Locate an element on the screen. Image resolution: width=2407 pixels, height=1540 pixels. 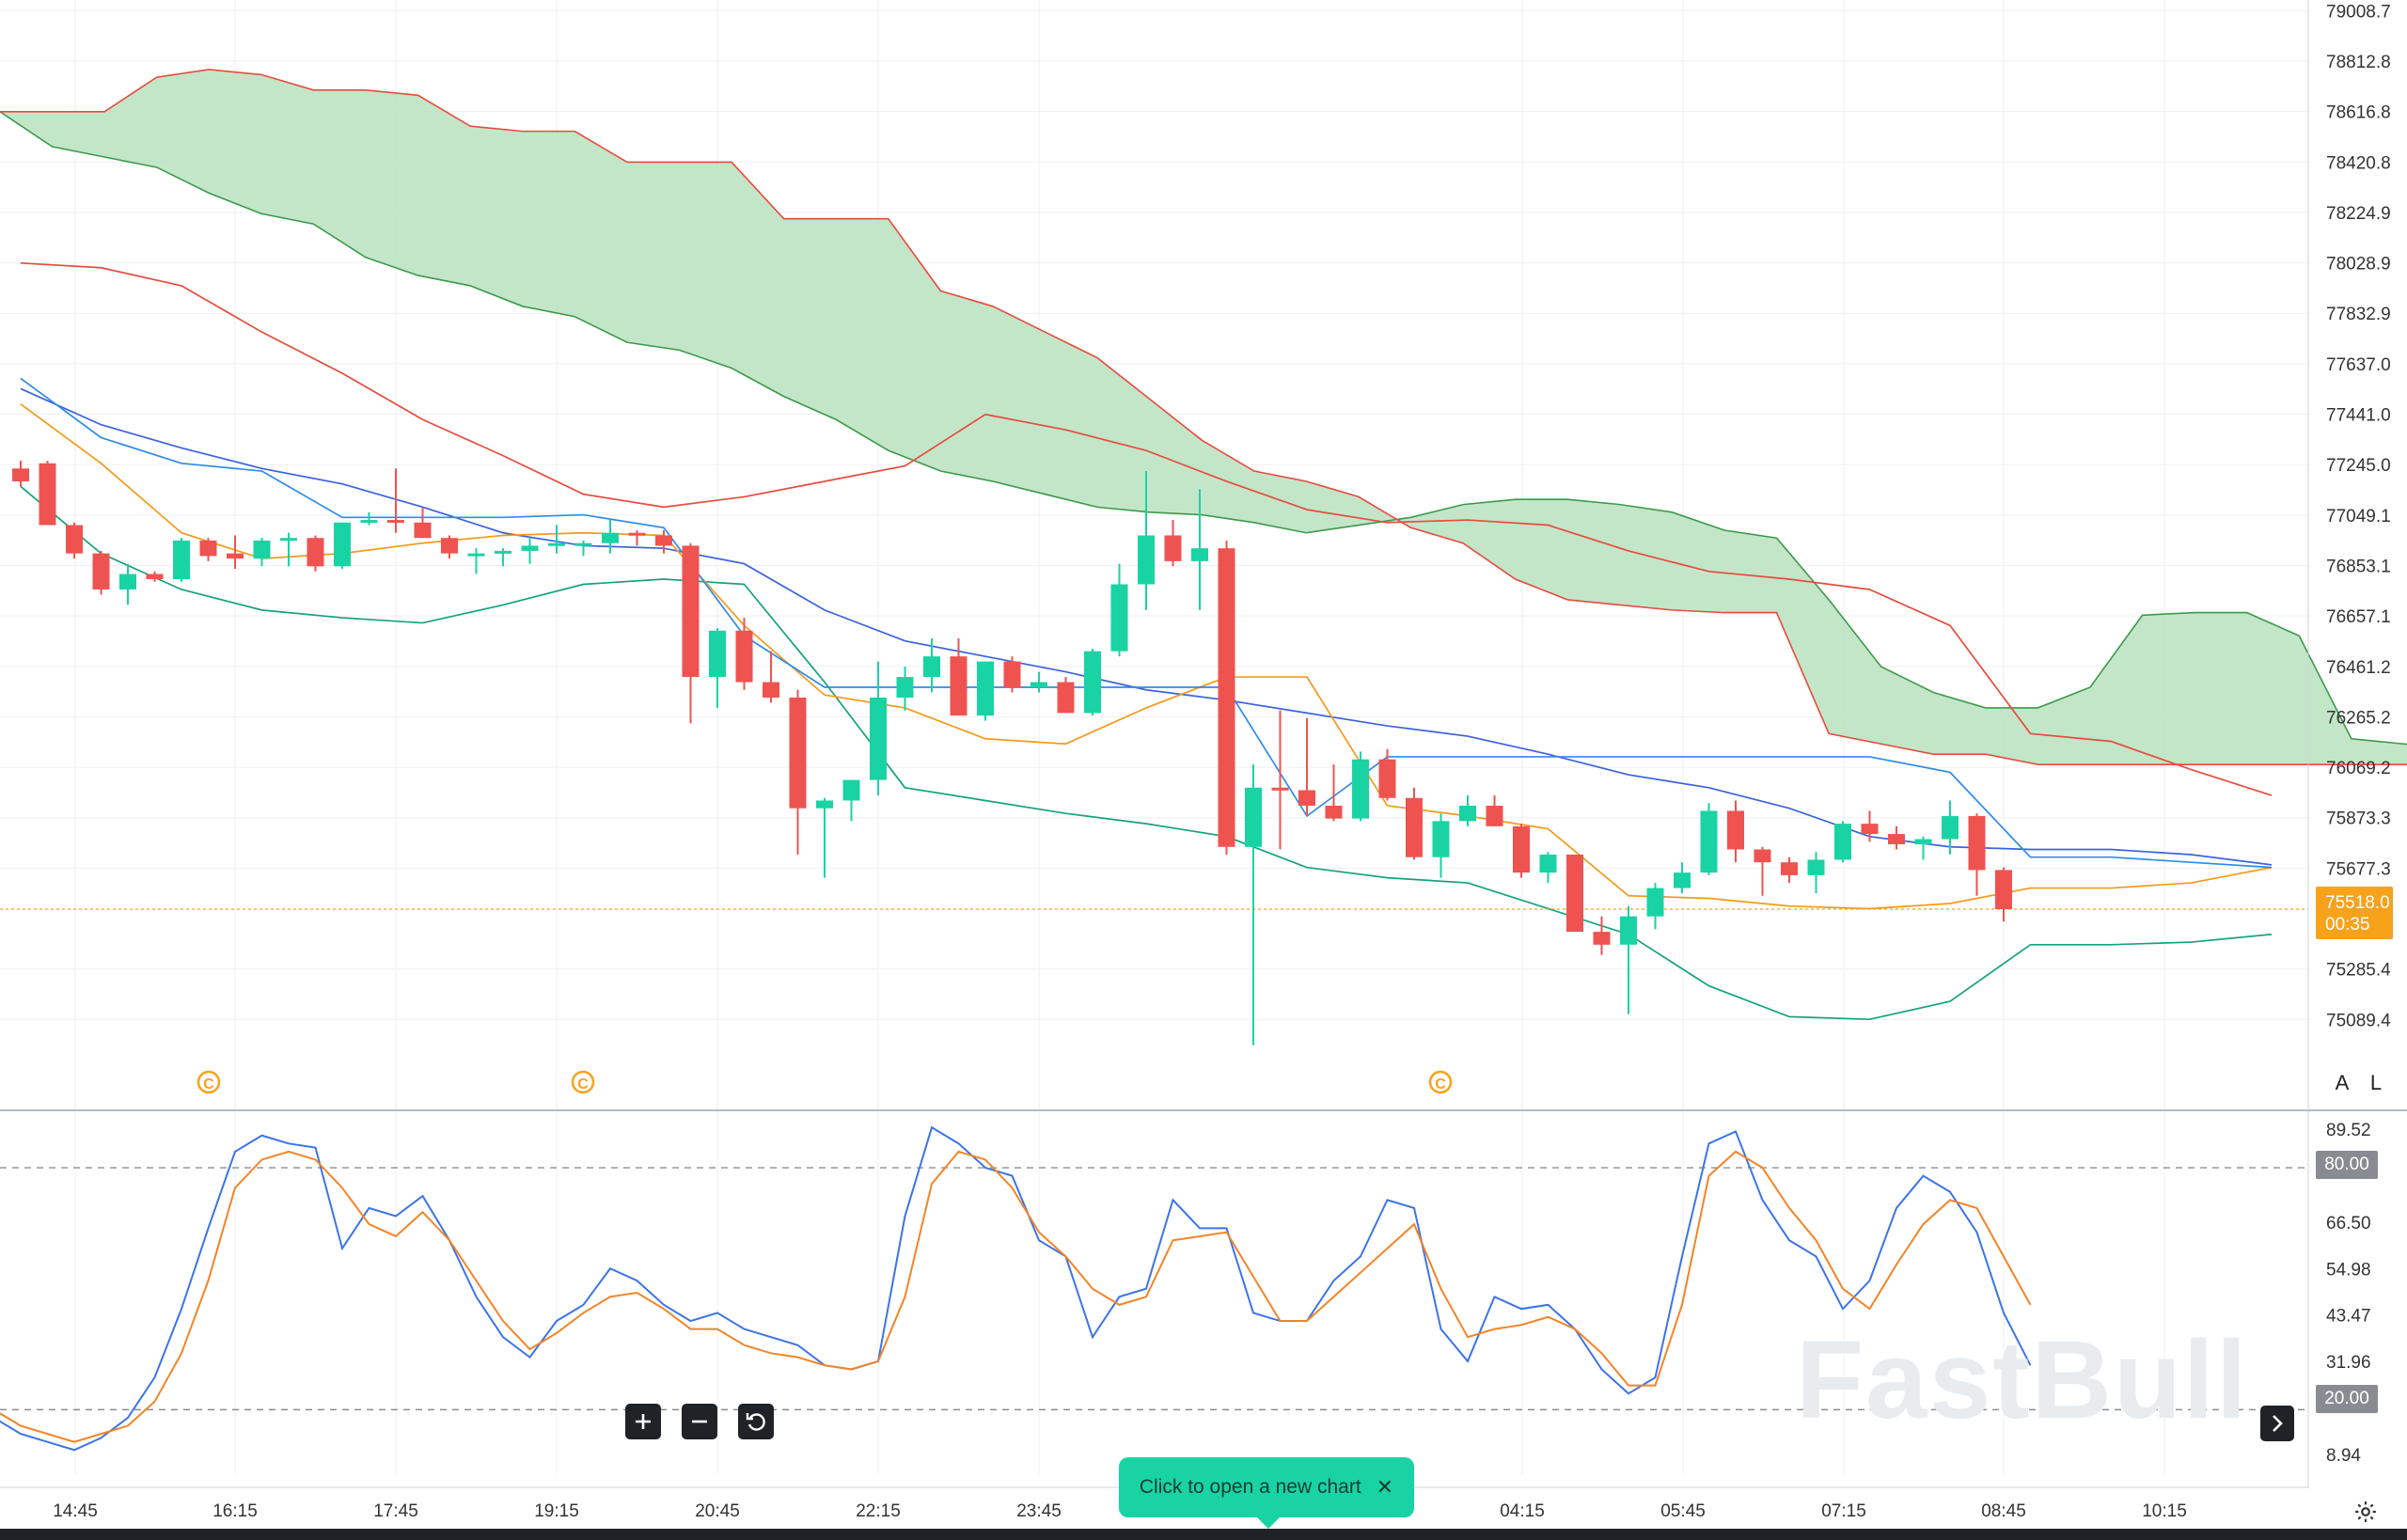
level-20-tag: 20.00 is located at coordinates (2347, 1399).